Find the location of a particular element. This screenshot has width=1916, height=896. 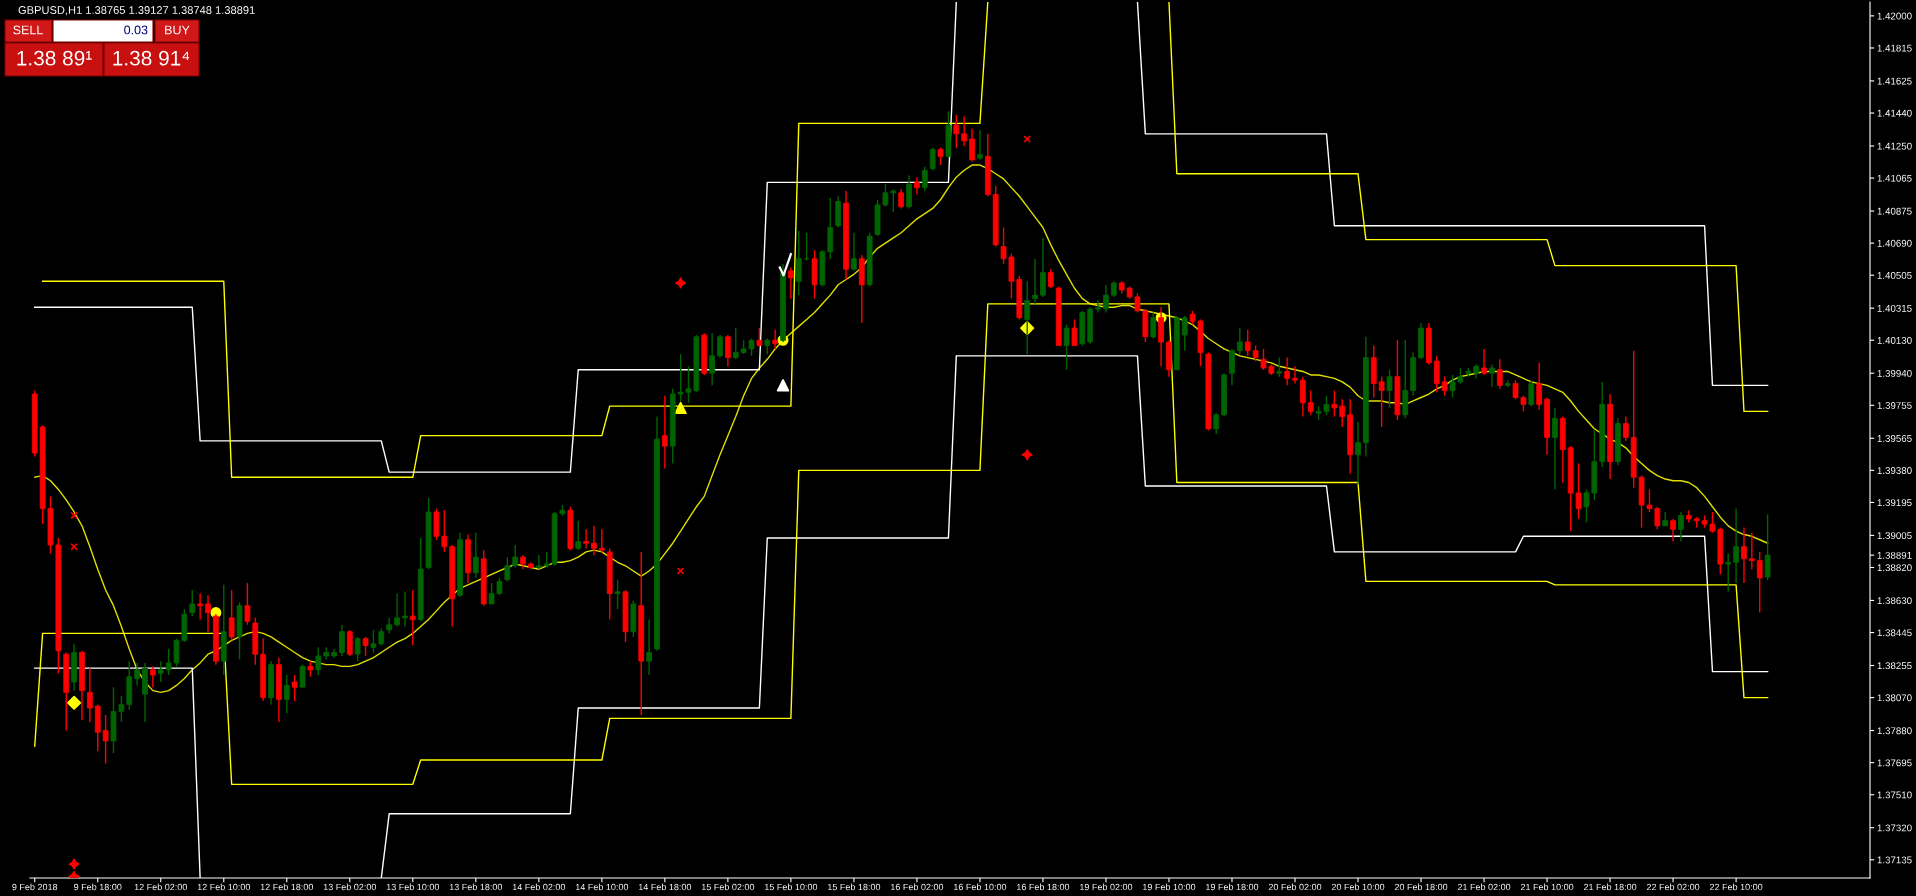

y-tick-label: 1.40505 is located at coordinates (1894, 275).